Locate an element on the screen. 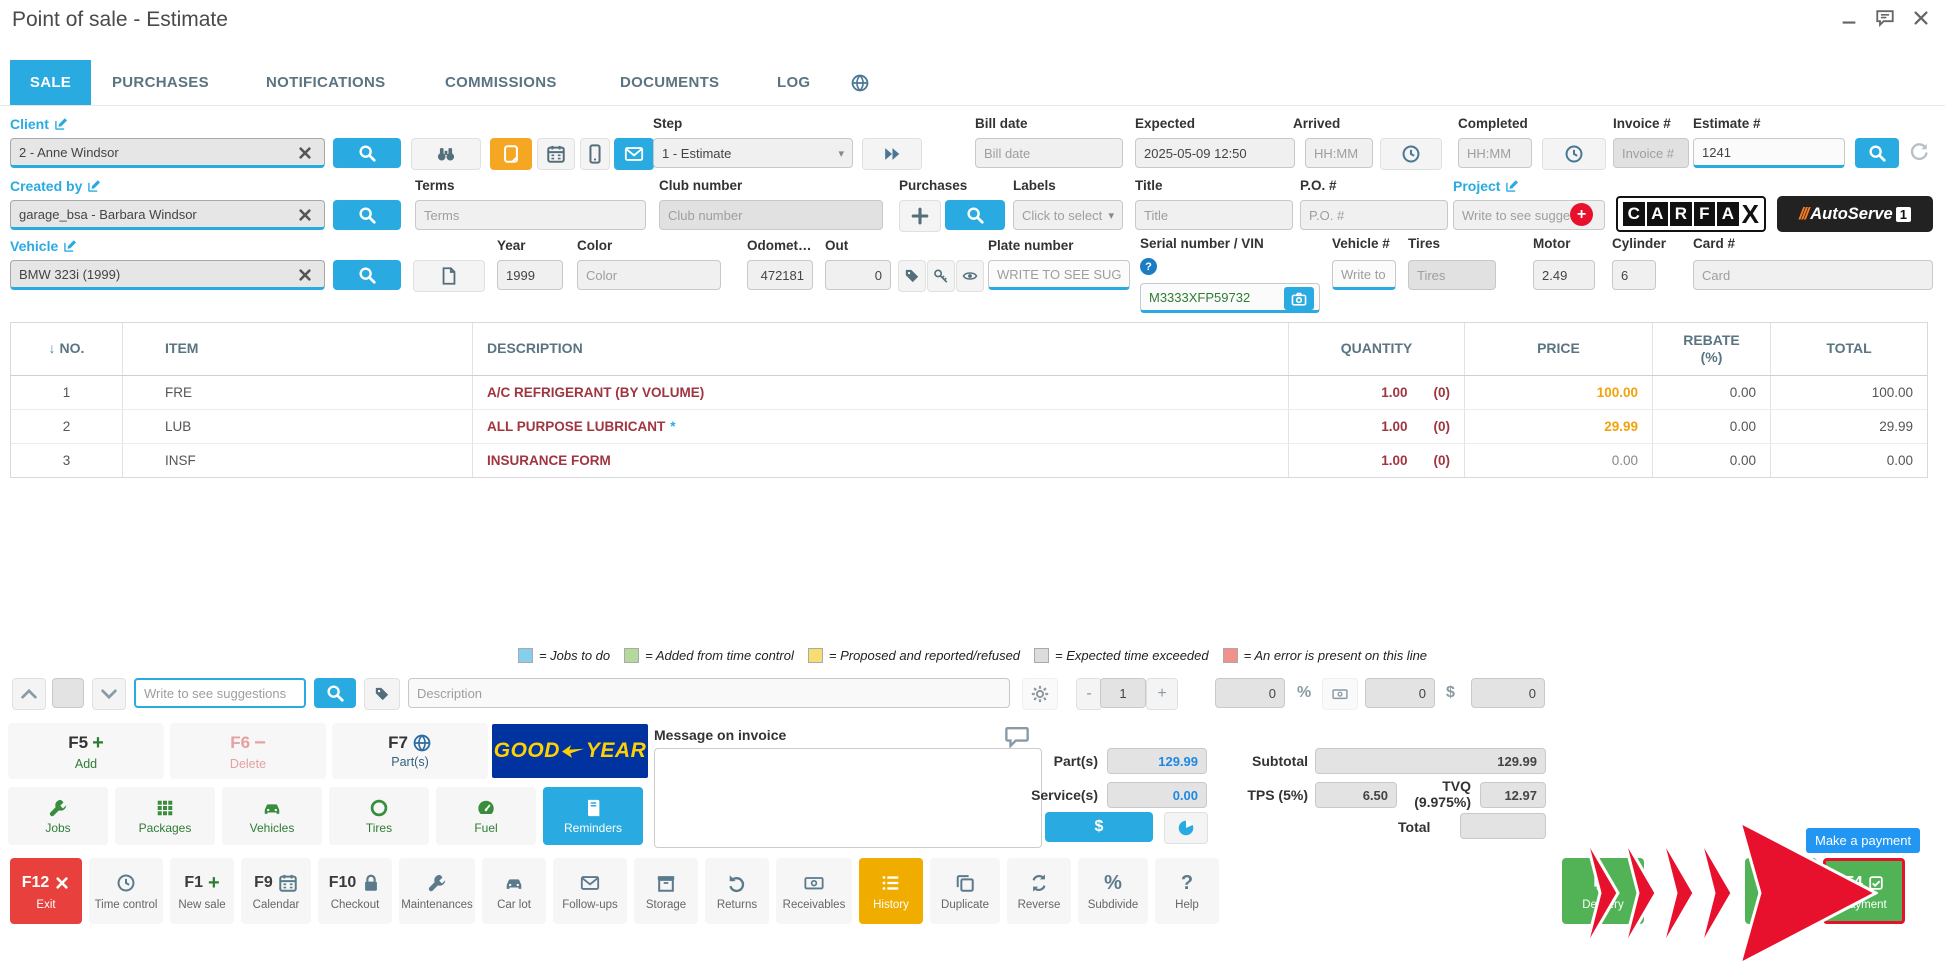 The height and width of the screenshot is (966, 1945). completed-input is located at coordinates (1495, 153).